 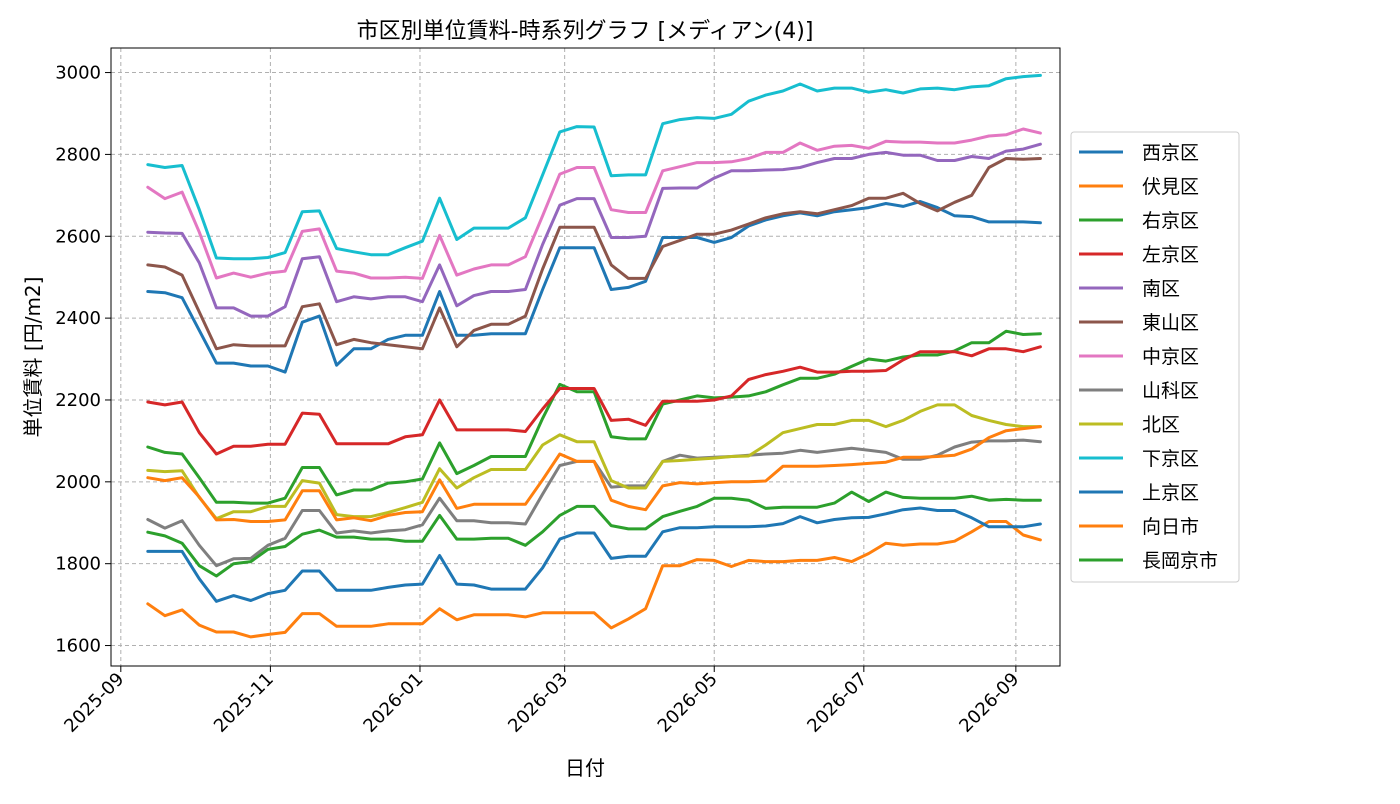 I want to click on y-tick-label: 2400, so click(x=78, y=318).